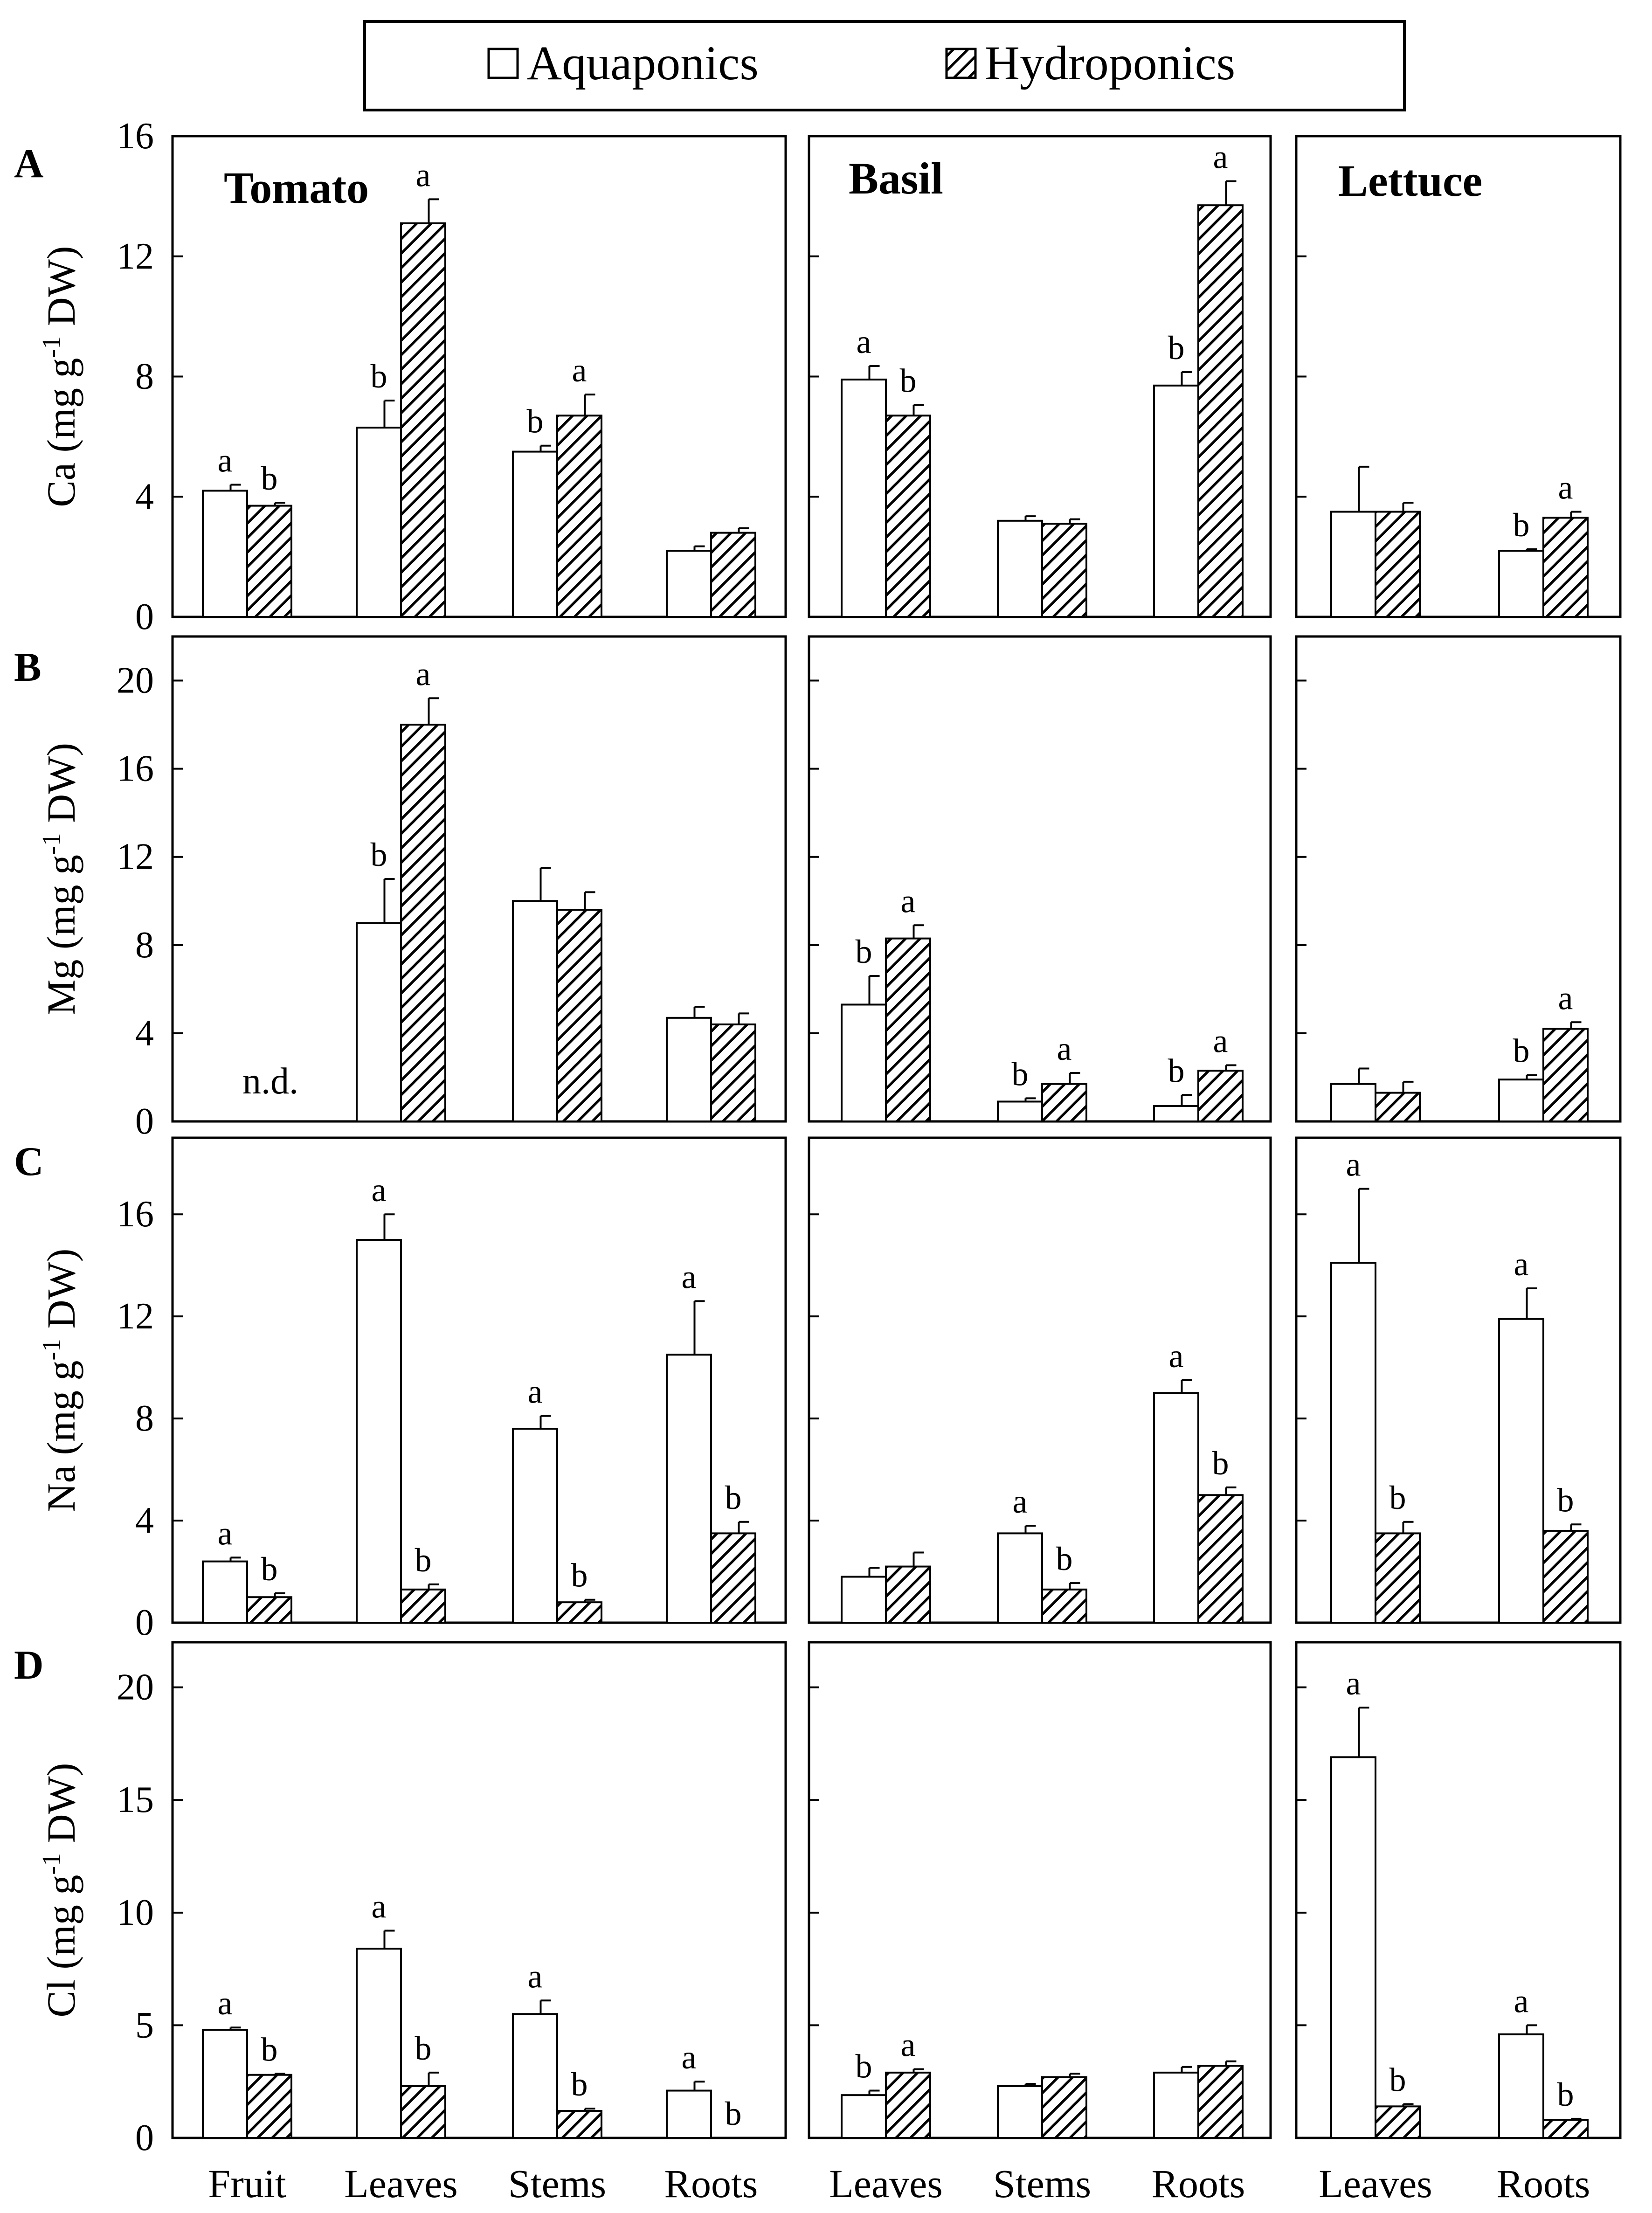  What do you see at coordinates (29, 1665) in the screenshot?
I see `row-letter-d: D` at bounding box center [29, 1665].